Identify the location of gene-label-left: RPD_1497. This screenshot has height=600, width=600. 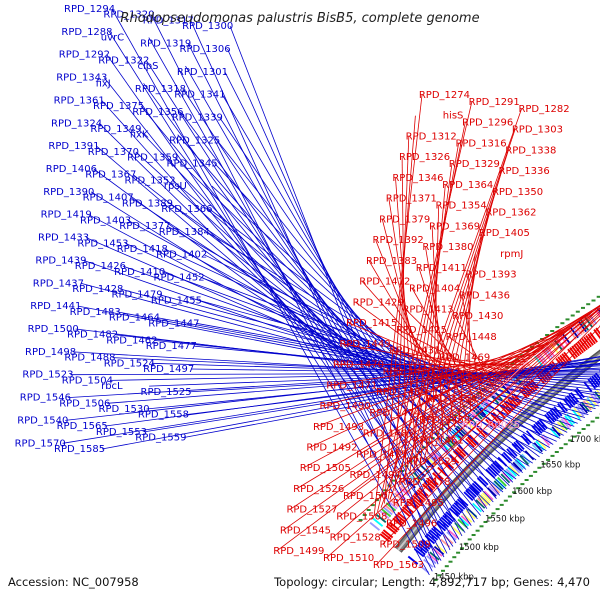
(168, 369).